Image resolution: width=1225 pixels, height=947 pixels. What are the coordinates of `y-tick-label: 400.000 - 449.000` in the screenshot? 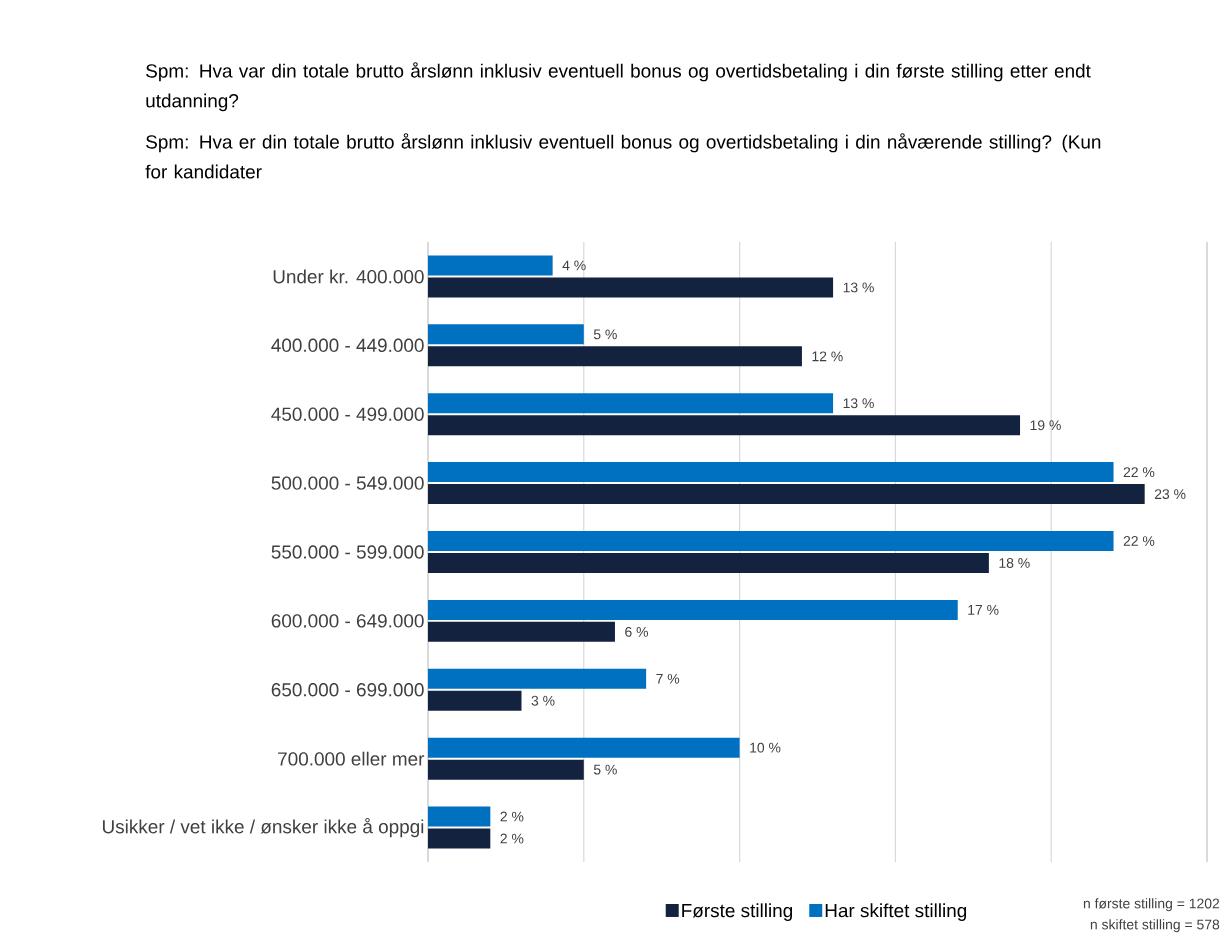 It's located at (347, 345).